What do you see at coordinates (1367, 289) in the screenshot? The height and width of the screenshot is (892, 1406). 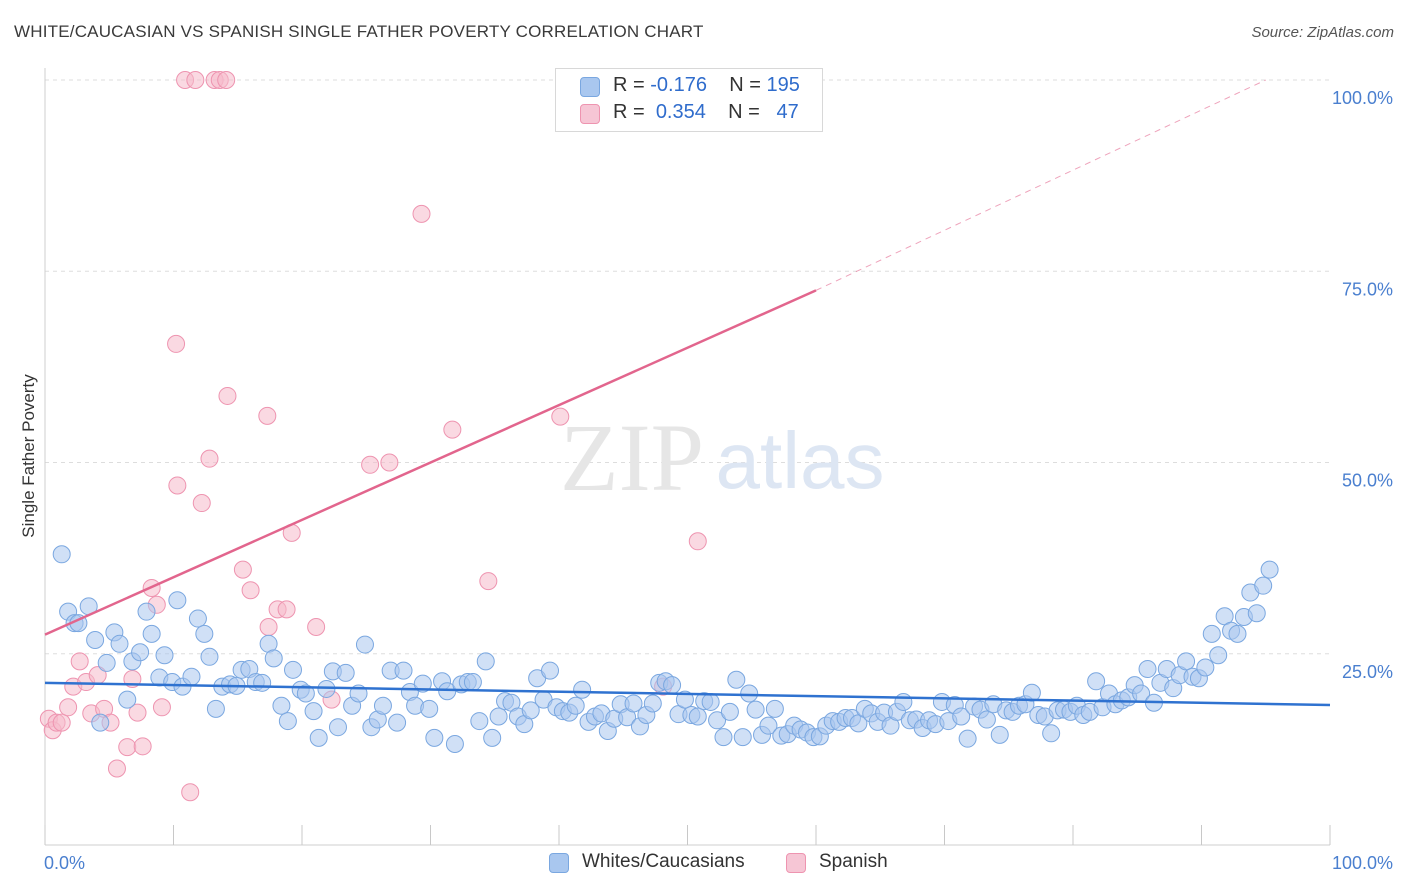 I see `y-tick-label: 75.0%` at bounding box center [1367, 289].